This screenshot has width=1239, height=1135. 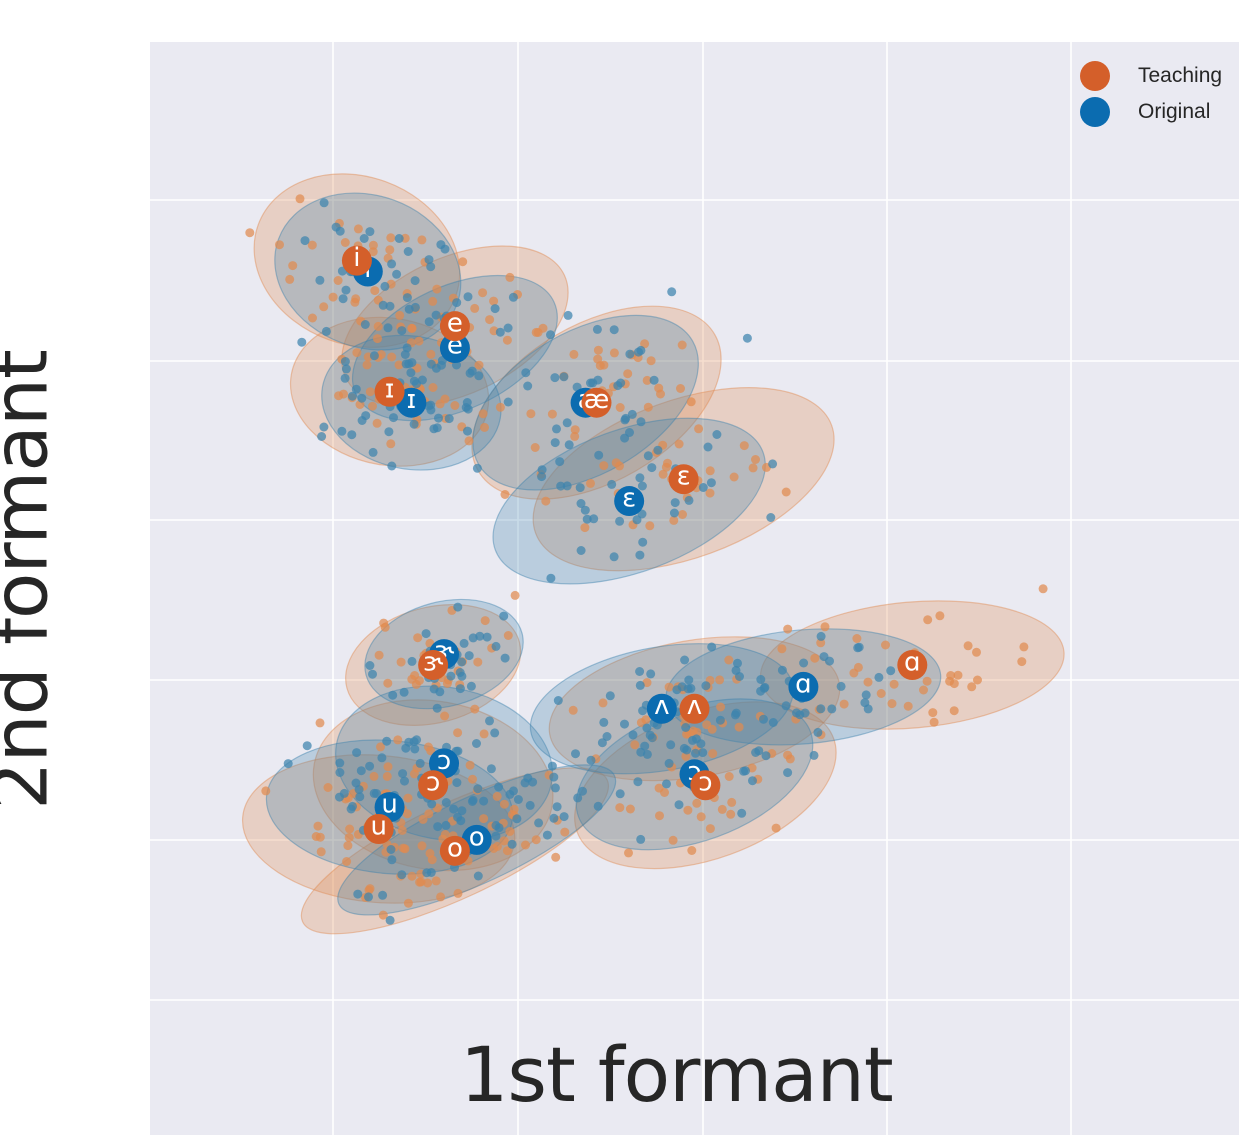 I want to click on centroid-label: ɔ, so click(x=433, y=783).